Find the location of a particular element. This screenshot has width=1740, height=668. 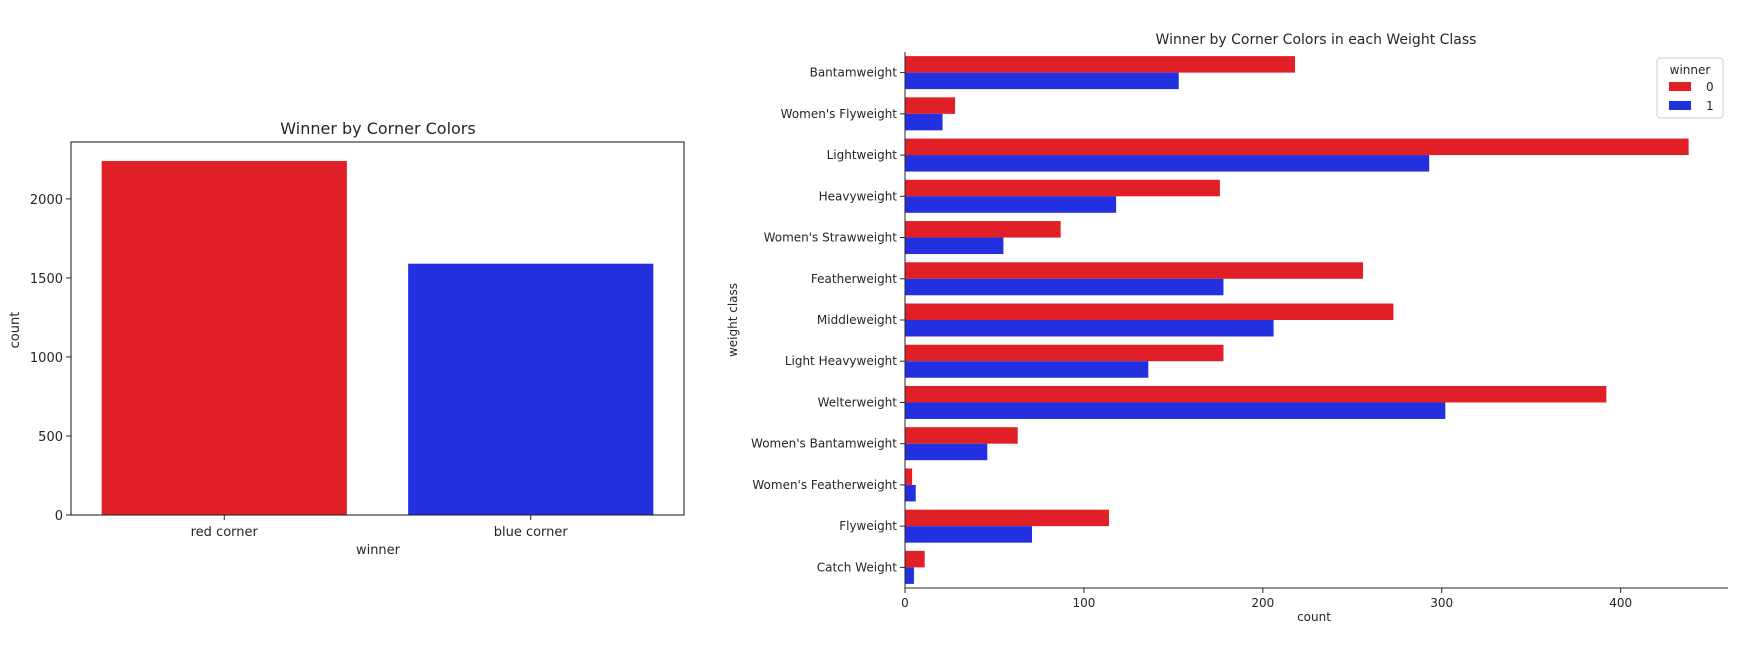

y-tick-label: 1000 is located at coordinates (46, 358).